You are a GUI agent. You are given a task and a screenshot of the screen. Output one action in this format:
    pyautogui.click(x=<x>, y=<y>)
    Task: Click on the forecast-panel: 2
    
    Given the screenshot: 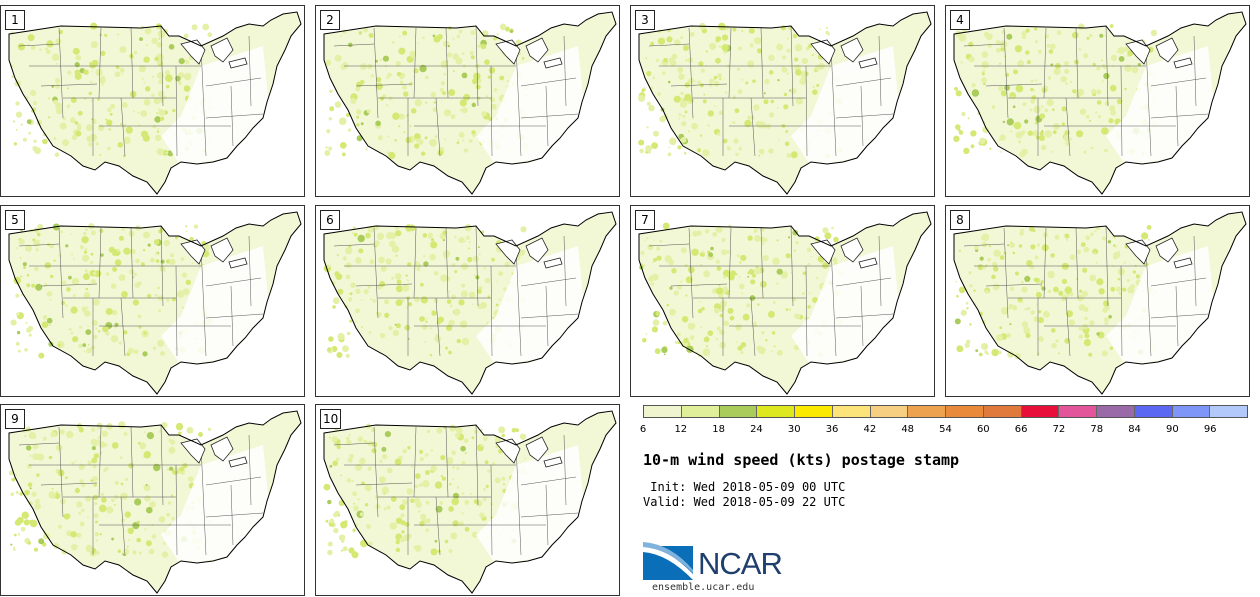 What is the action you would take?
    pyautogui.click(x=467, y=101)
    